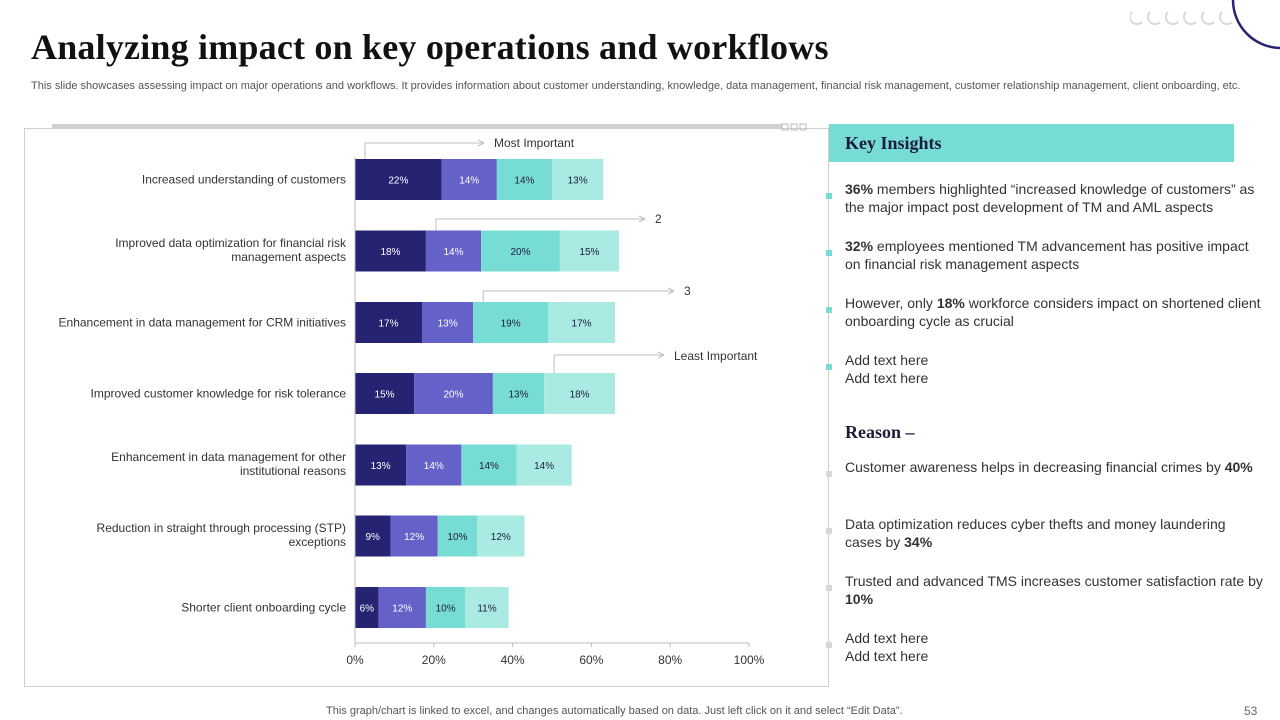  I want to click on data-label: 17%, so click(582, 324).